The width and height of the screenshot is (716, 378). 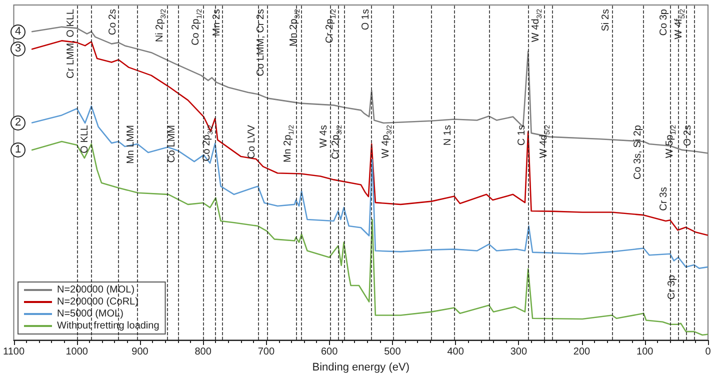 What do you see at coordinates (519, 352) in the screenshot?
I see `x-tick-label: 300` at bounding box center [519, 352].